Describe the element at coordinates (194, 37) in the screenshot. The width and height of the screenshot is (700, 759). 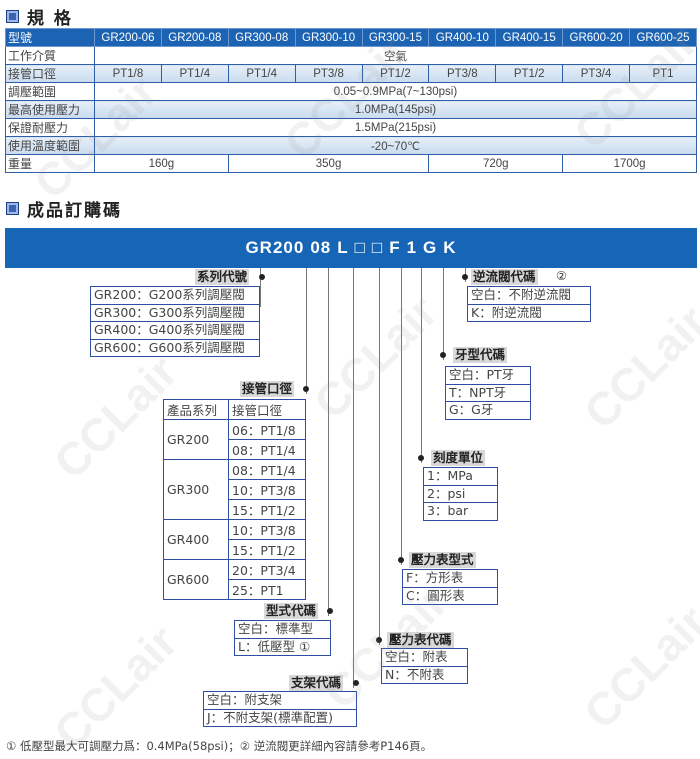
I see `cell-model: GR200-08` at that location.